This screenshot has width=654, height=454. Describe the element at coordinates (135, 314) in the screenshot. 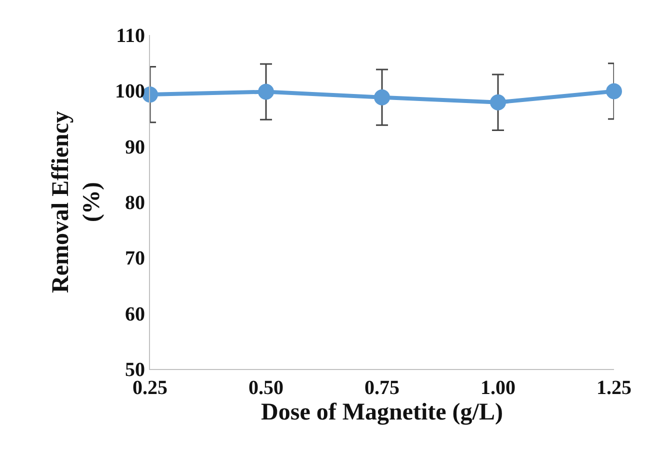

I see `y-tick-label: 60` at that location.